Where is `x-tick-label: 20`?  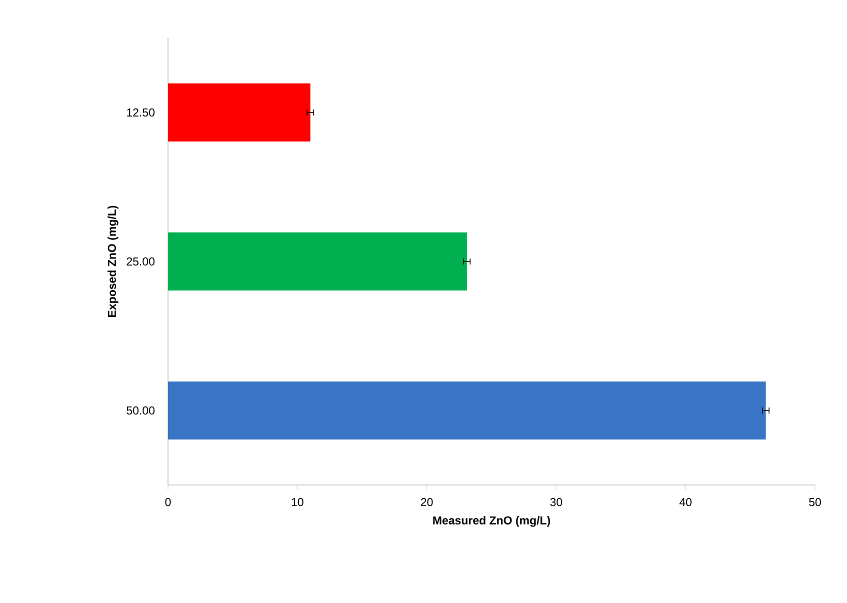 x-tick-label: 20 is located at coordinates (426, 502).